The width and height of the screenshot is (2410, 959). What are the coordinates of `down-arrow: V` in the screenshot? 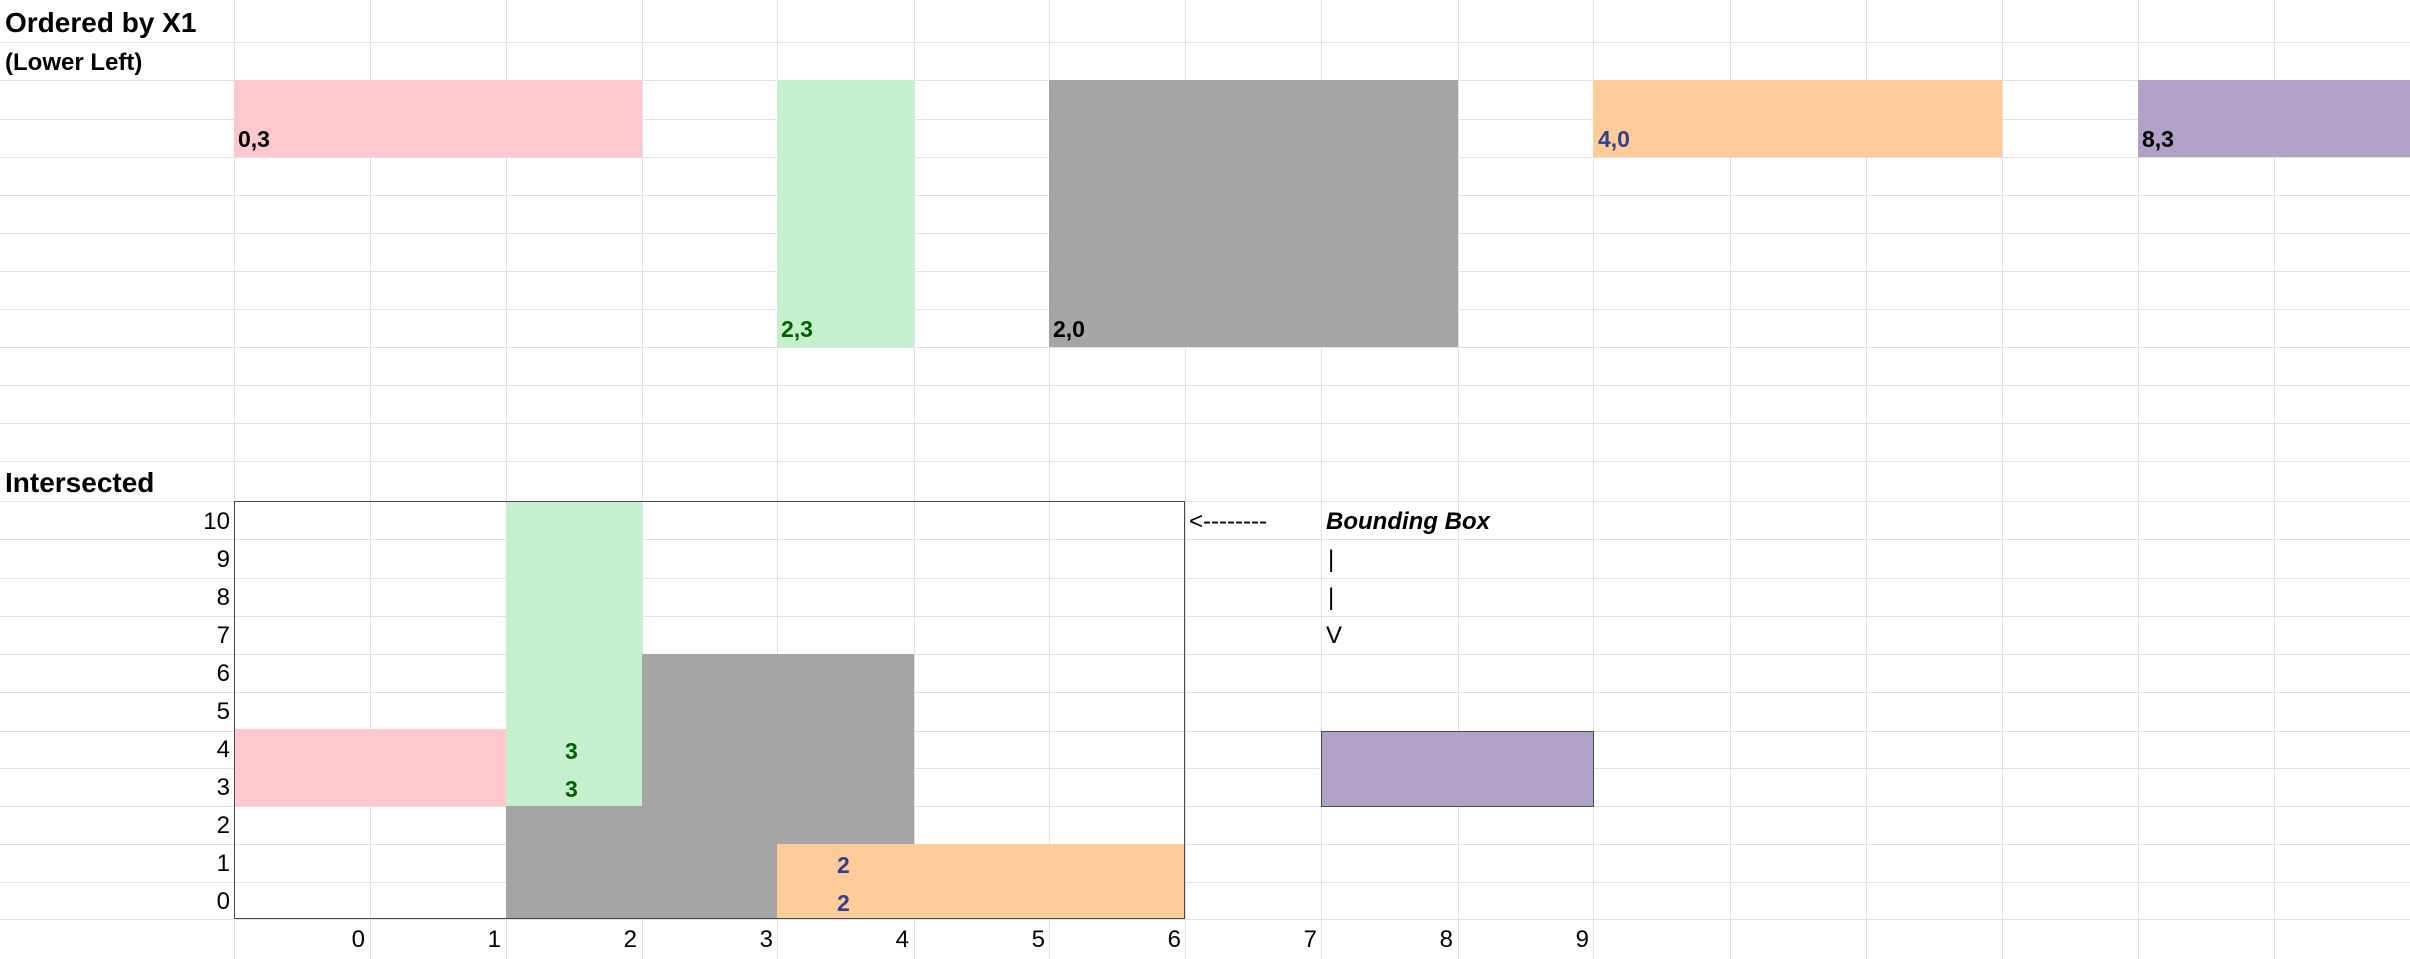 It's located at (1334, 635).